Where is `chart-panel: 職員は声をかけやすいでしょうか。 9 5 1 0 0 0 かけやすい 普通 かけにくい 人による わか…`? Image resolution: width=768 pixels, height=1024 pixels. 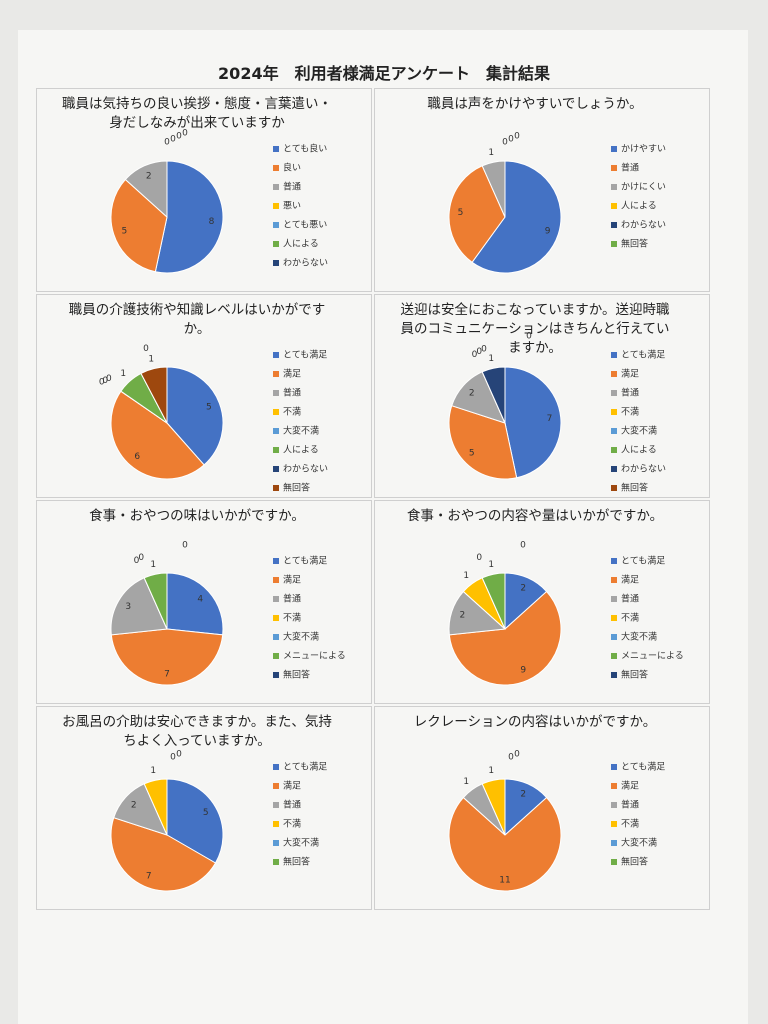
chart-panel: 職員は声をかけやすいでしょうか。 9 5 1 0 0 0 かけやすい 普通 かけにくい 人による わか… is located at coordinates (542, 190).